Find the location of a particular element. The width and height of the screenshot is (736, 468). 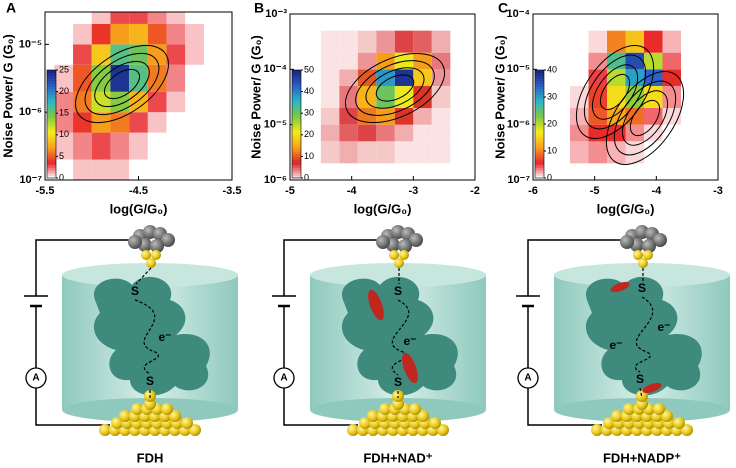

colorbar-tick-label: 20 is located at coordinates (309, 134).